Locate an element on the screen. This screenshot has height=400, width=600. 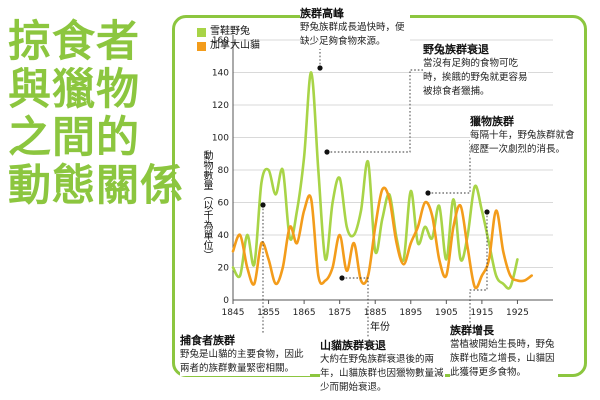
x-tick-label: 1915 is located at coordinates (481, 313).